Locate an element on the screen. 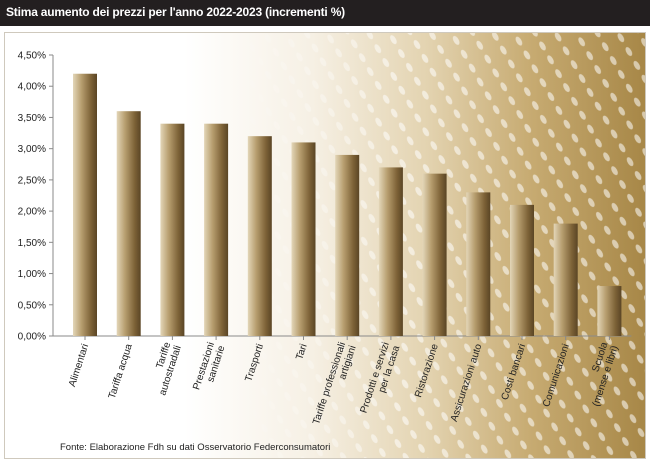  y-tick-label: 1,00% is located at coordinates (32, 274).